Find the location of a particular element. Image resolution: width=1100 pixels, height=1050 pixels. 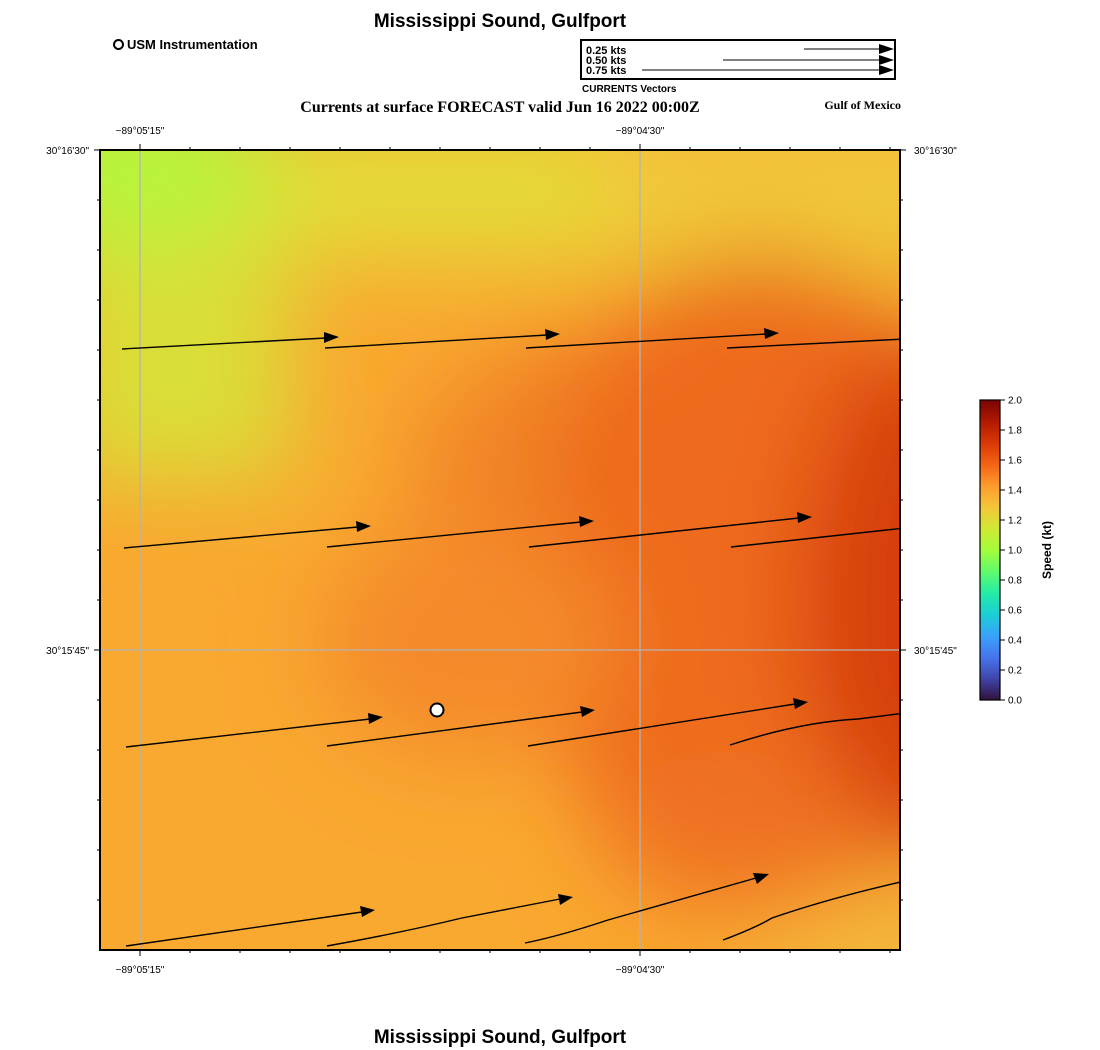

colorbar-ticks: 0.0 0.2 0.4 0.6 0.8 1.0 1.2 1.4 1.6 1.8 2.0 is located at coordinates (1011, 551).